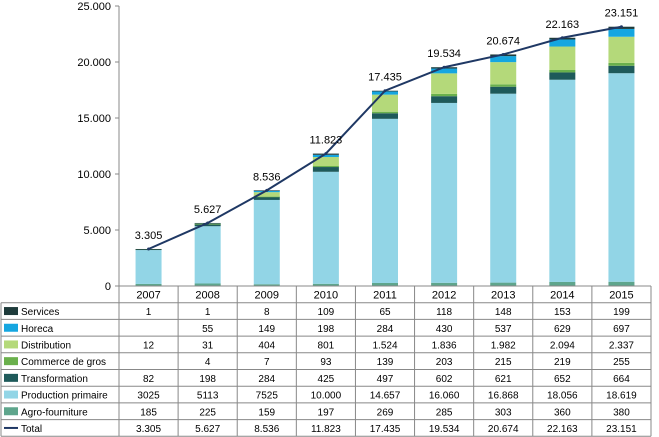 The width and height of the screenshot is (659, 437). Describe the element at coordinates (148, 295) in the screenshot. I see `category-label: 2007` at that location.